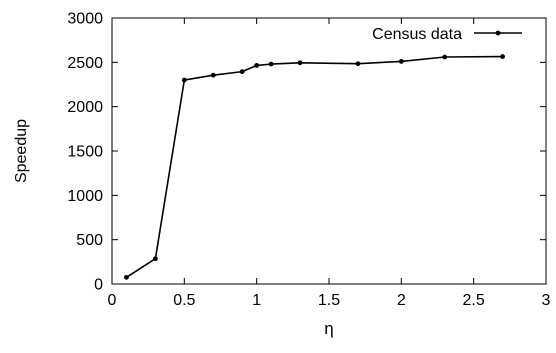  What do you see at coordinates (417, 34) in the screenshot?
I see `legend-label: Census data` at bounding box center [417, 34].